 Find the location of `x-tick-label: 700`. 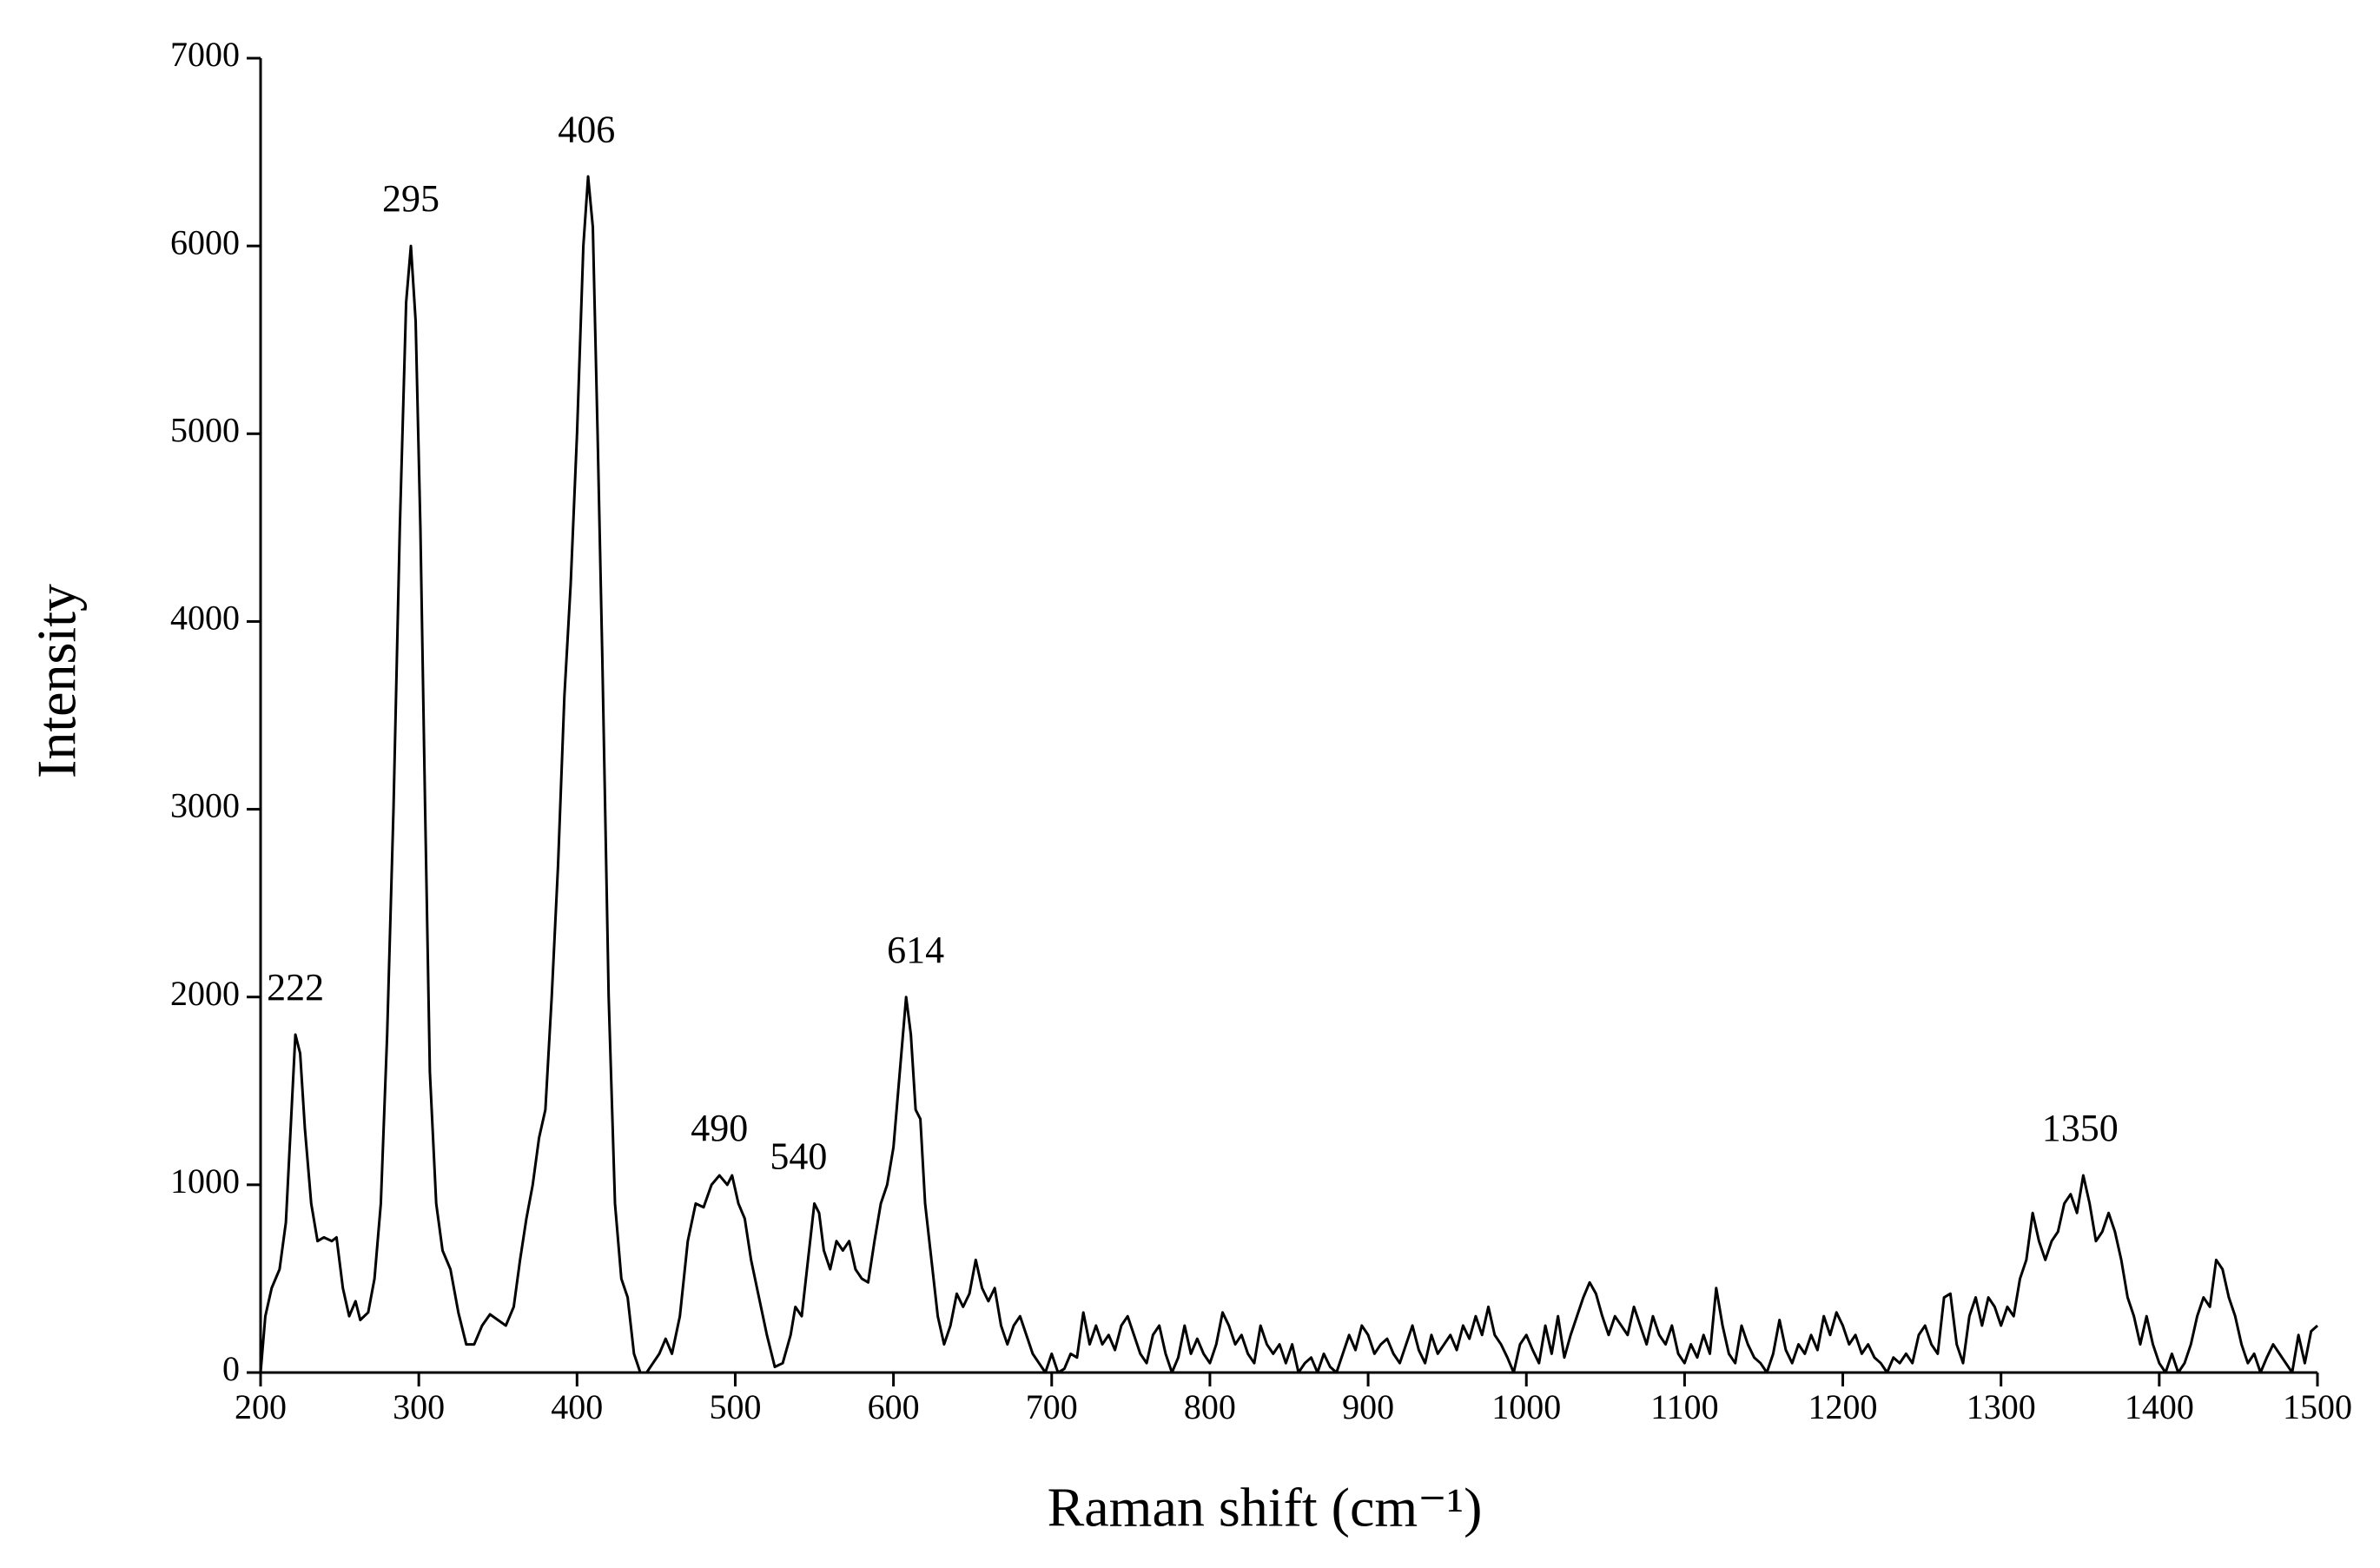

x-tick-label: 700 is located at coordinates (1052, 1406).